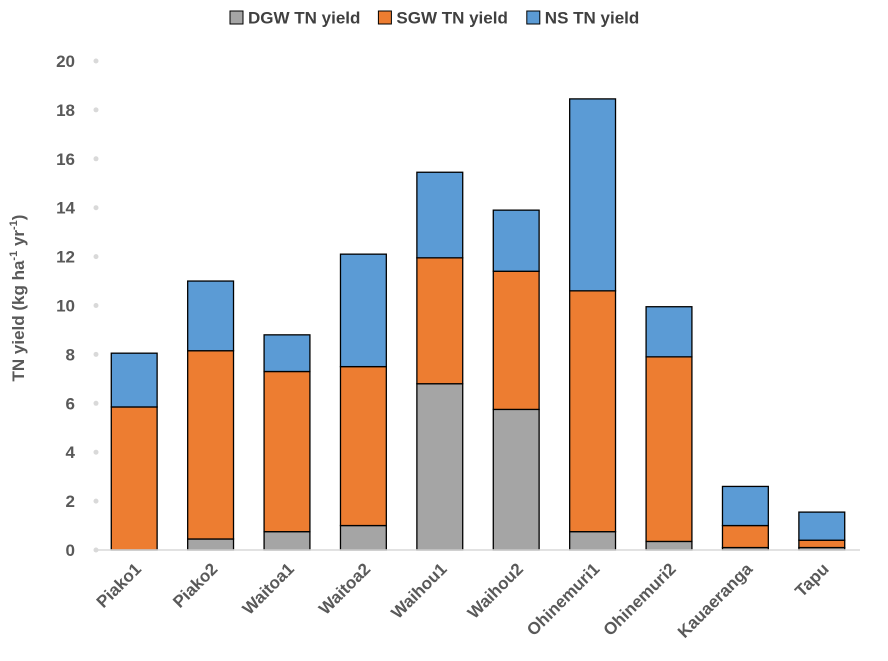 The image size is (888, 661). I want to click on x-tick-label: Ohinemuri2, so click(640, 599).